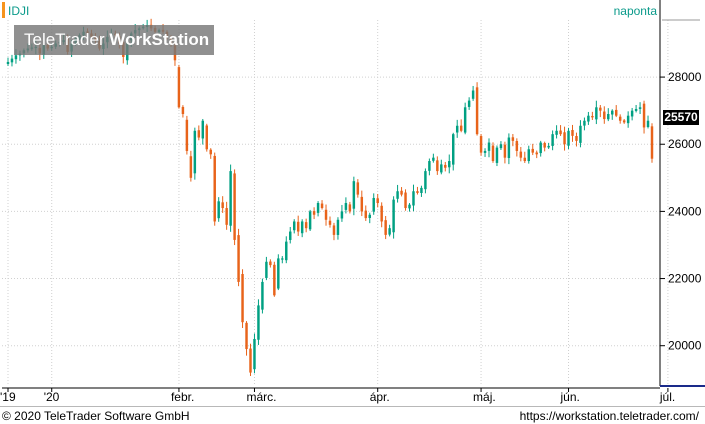 The width and height of the screenshot is (705, 424). I want to click on y-tick-label: 28000, so click(685, 77).